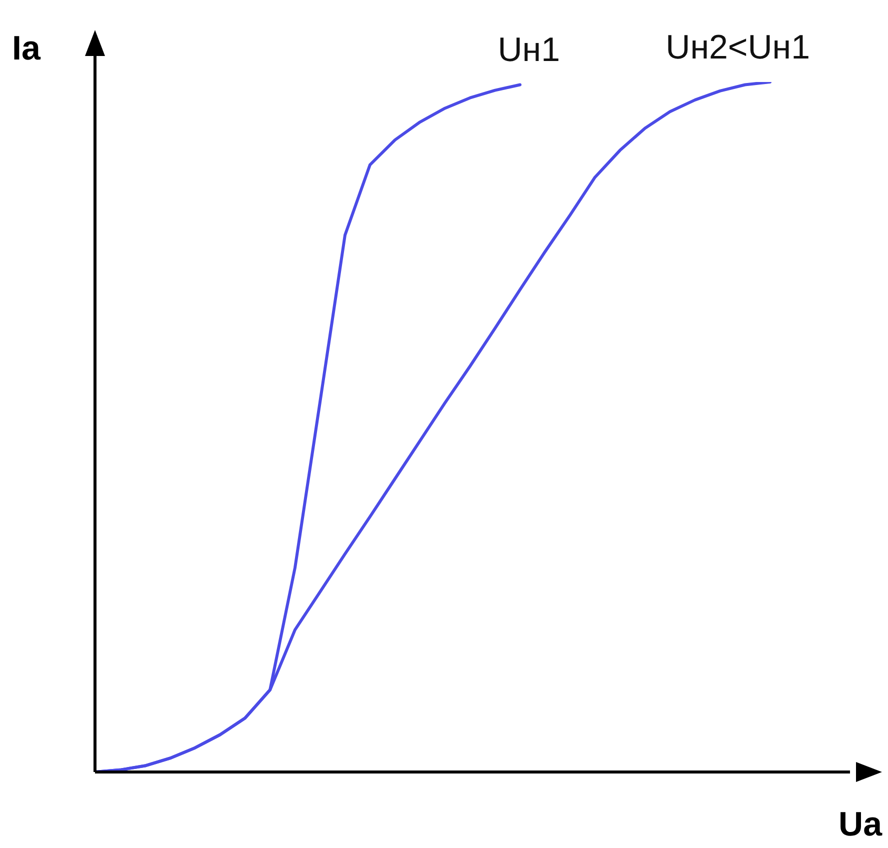 Image resolution: width=888 pixels, height=848 pixels. What do you see at coordinates (27, 48) in the screenshot?
I see `y-axis-title: Ia` at bounding box center [27, 48].